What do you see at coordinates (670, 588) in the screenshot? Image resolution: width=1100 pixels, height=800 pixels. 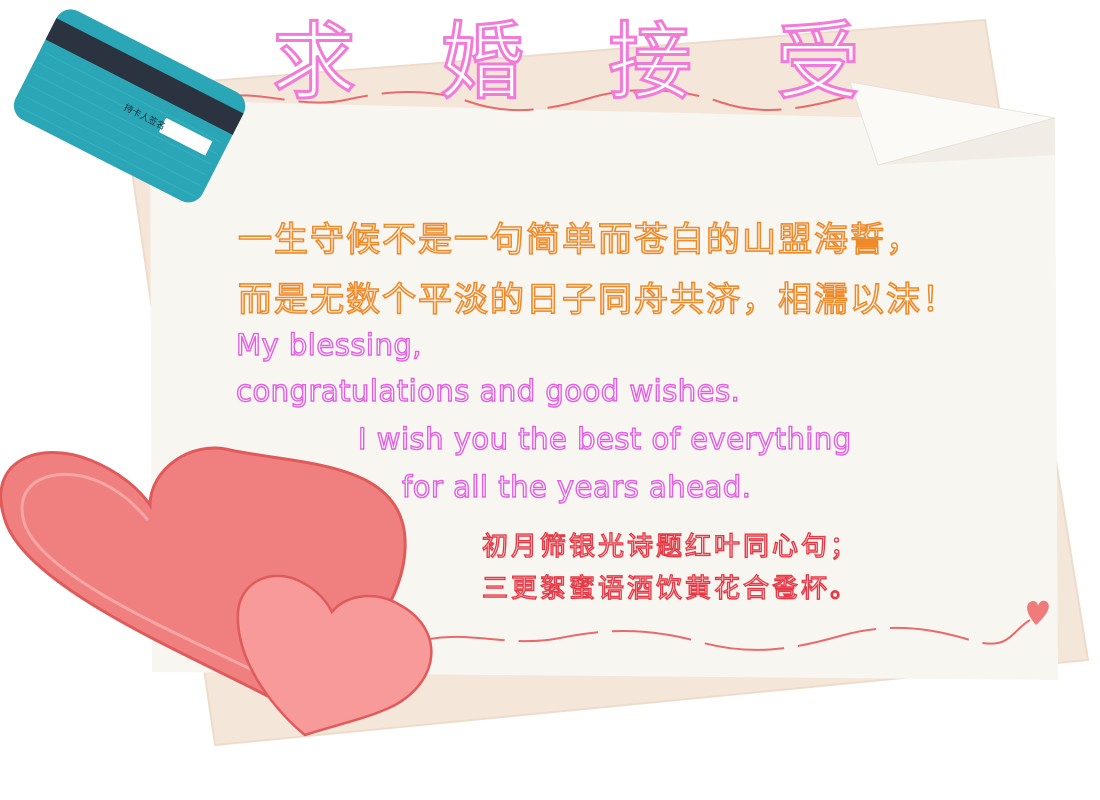 I see `couplet-line: 三更絮蜜语酒饮黄花合卺杯。` at bounding box center [670, 588].